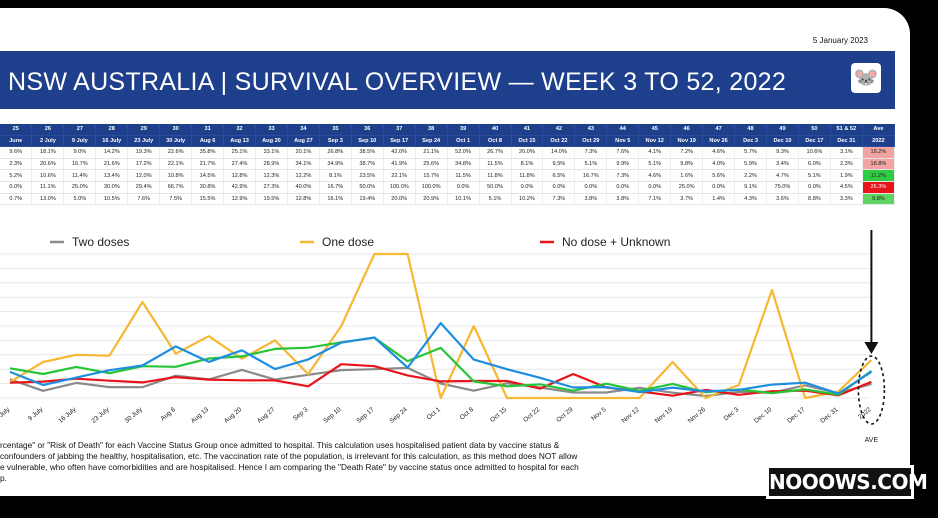 The height and width of the screenshot is (518, 938). I want to click on x-tick-label: 2 July, so click(6, 414).